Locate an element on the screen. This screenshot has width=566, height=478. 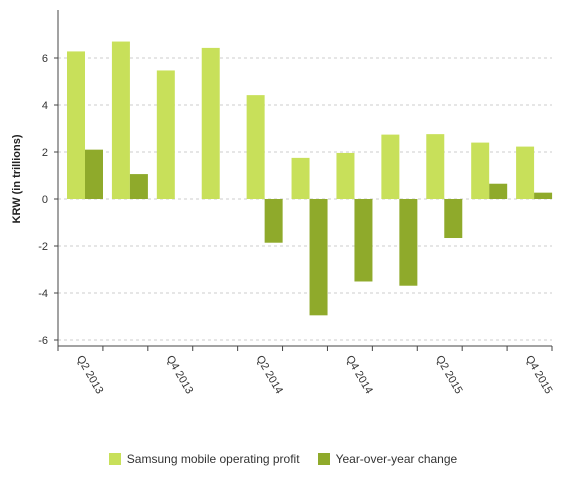
legend-swatch-profit is located at coordinates (114, 459).